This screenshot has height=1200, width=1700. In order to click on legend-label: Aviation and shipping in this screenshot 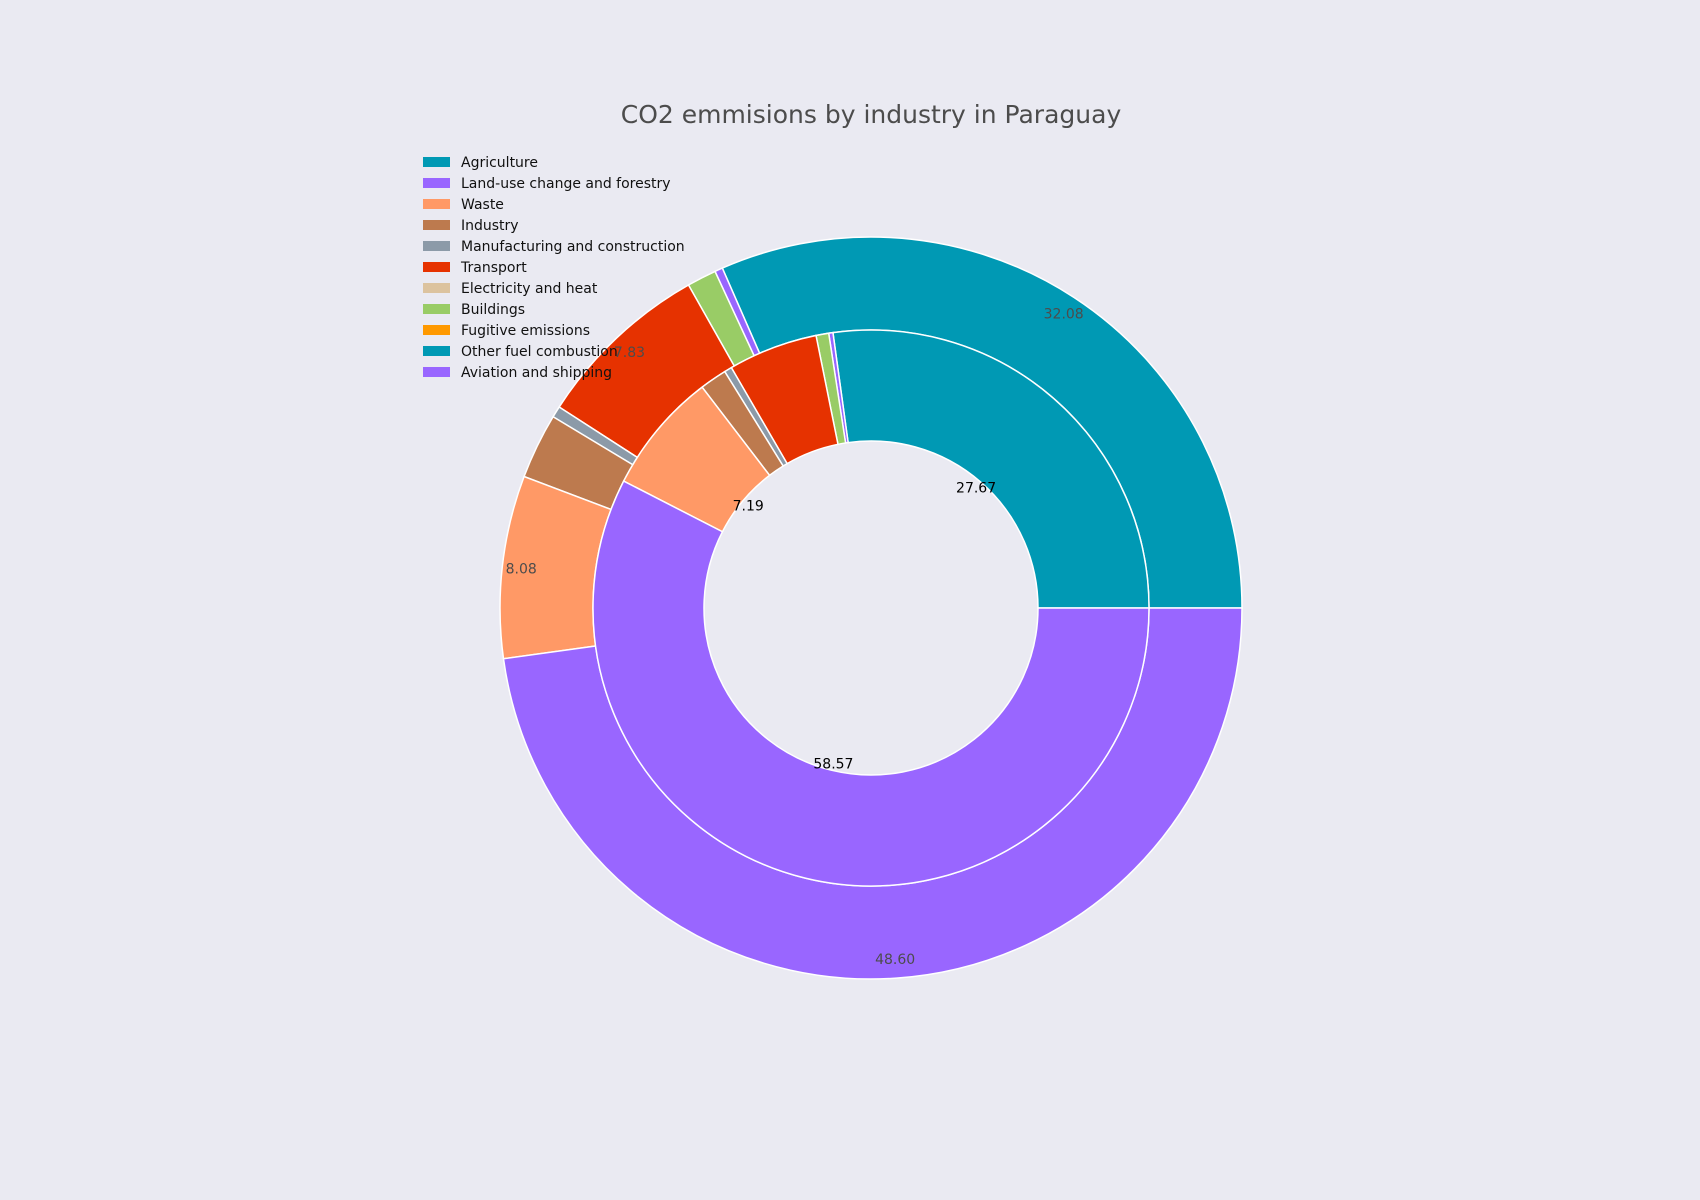, I will do `click(536, 373)`.